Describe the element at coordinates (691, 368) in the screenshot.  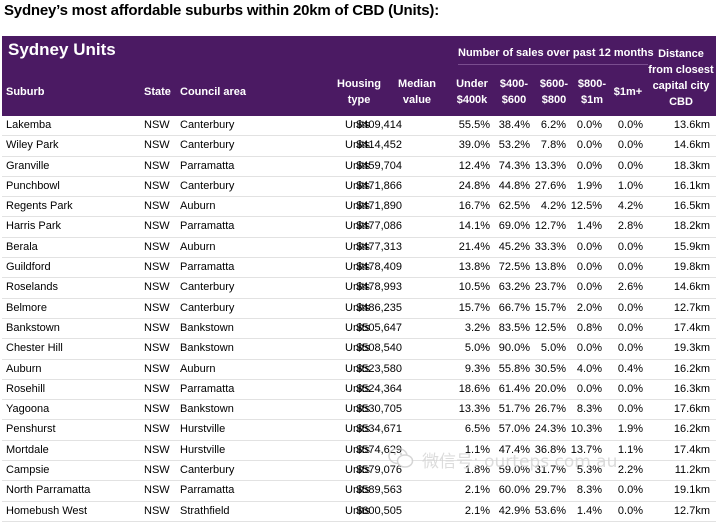
I see `cell-dist: 16.2km` at that location.